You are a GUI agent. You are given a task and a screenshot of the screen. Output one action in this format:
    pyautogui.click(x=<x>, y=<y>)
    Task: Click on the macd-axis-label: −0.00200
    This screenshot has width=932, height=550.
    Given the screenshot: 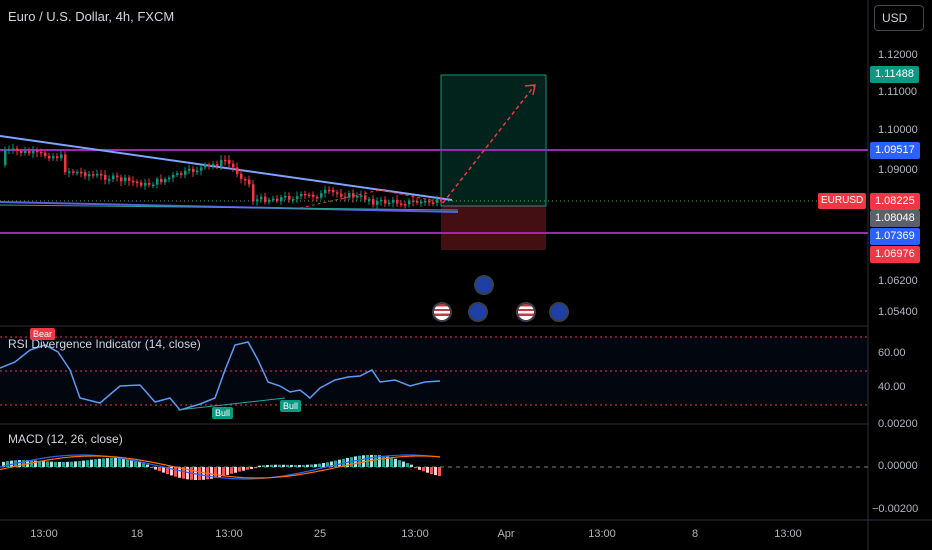 What is the action you would take?
    pyautogui.click(x=895, y=509)
    